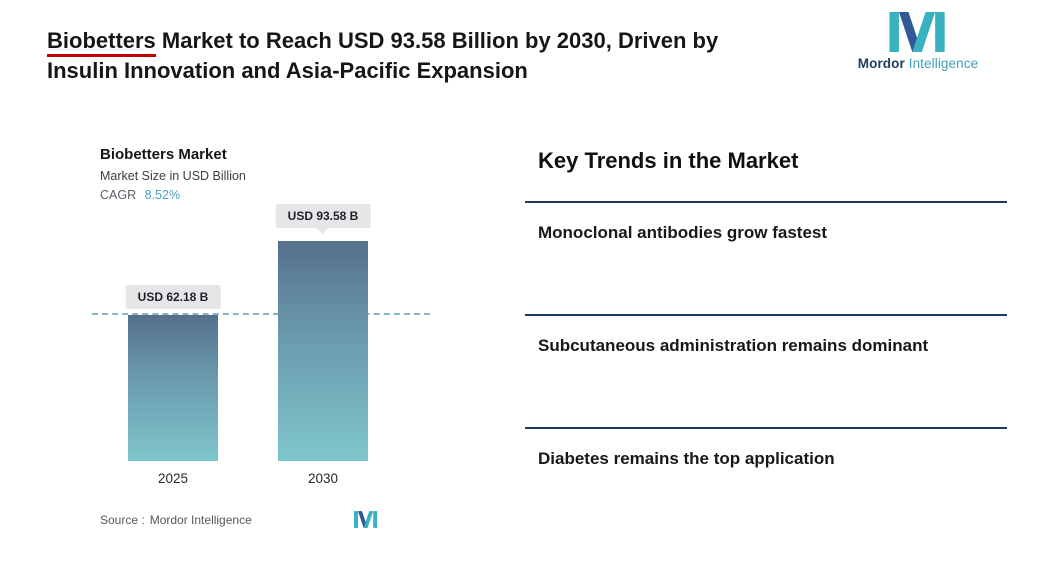 This screenshot has width=1038, height=574. Describe the element at coordinates (943, 63) in the screenshot. I see `brand-name-light: Intelligence` at that location.